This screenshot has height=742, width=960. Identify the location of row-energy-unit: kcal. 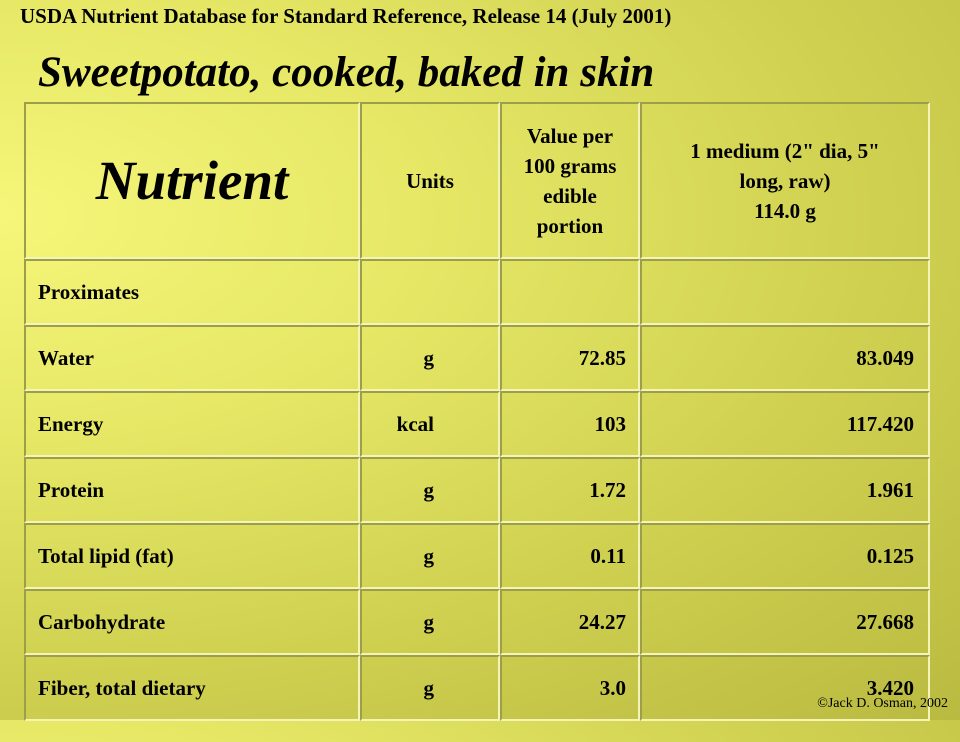
(430, 424).